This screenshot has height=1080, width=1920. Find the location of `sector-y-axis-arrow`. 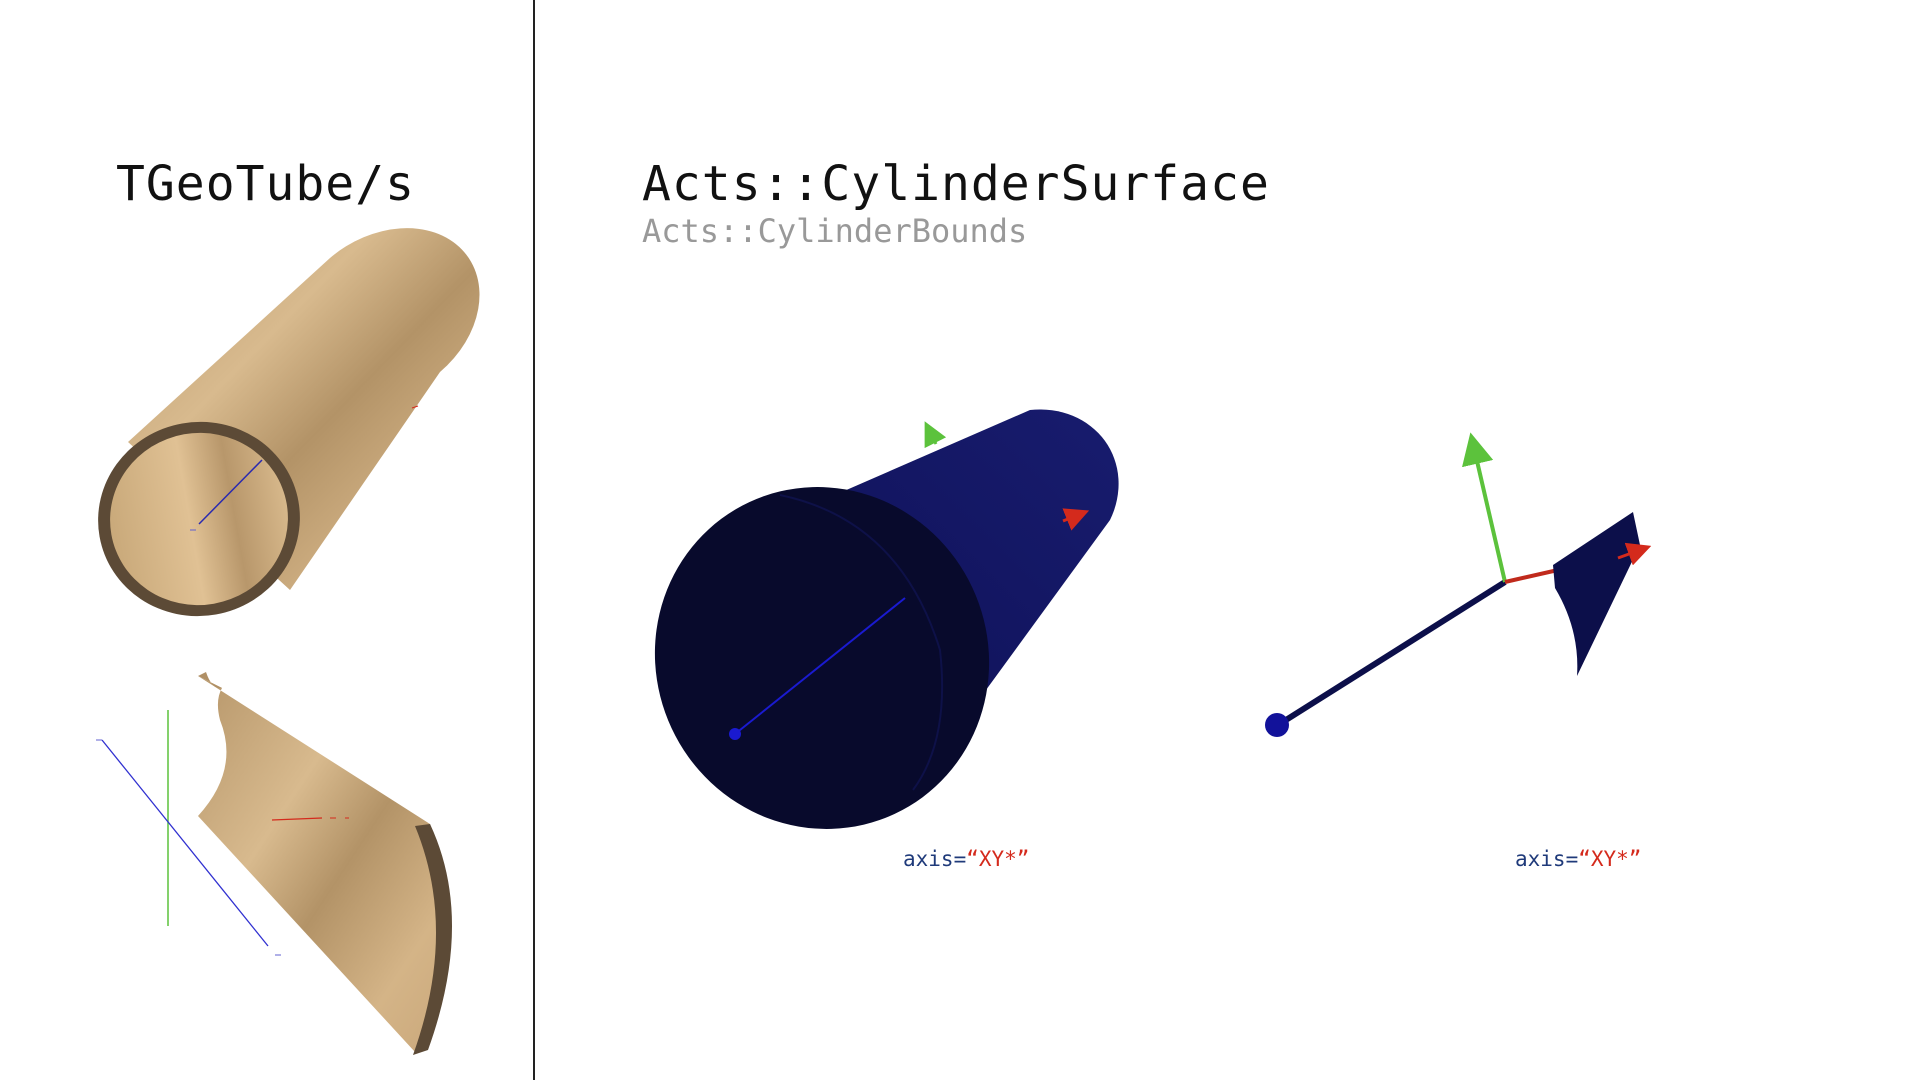

sector-y-axis-arrow is located at coordinates (1484, 507).